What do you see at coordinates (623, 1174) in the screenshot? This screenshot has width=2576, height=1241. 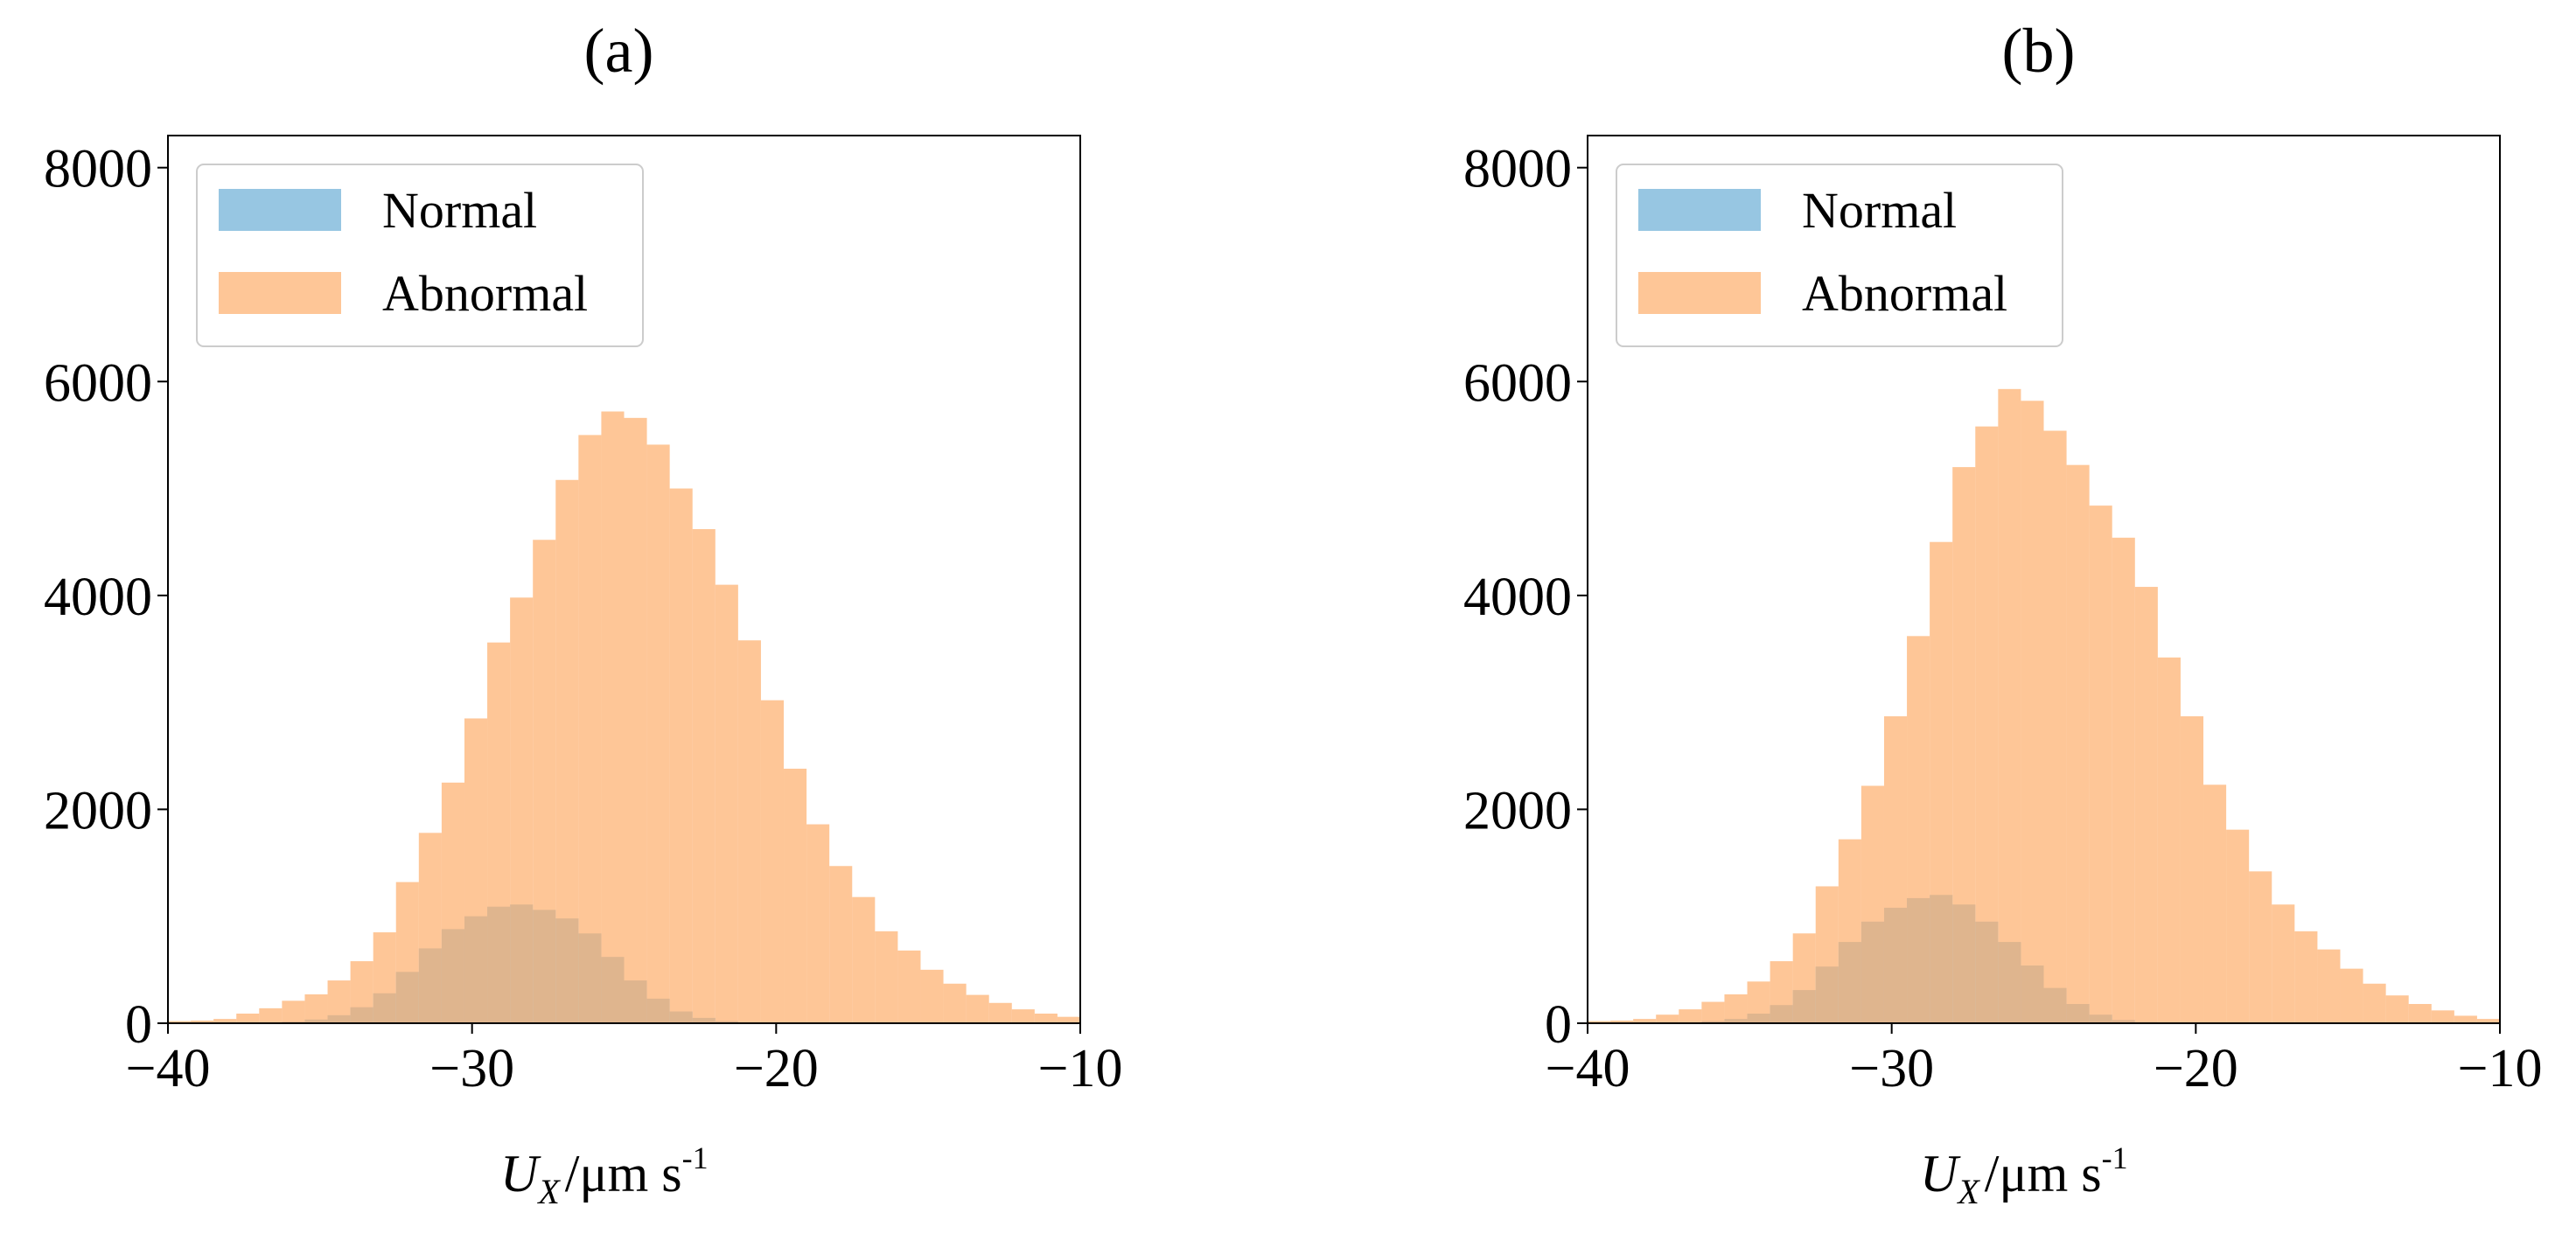 I see `x-label-unit: /μm s` at bounding box center [623, 1174].